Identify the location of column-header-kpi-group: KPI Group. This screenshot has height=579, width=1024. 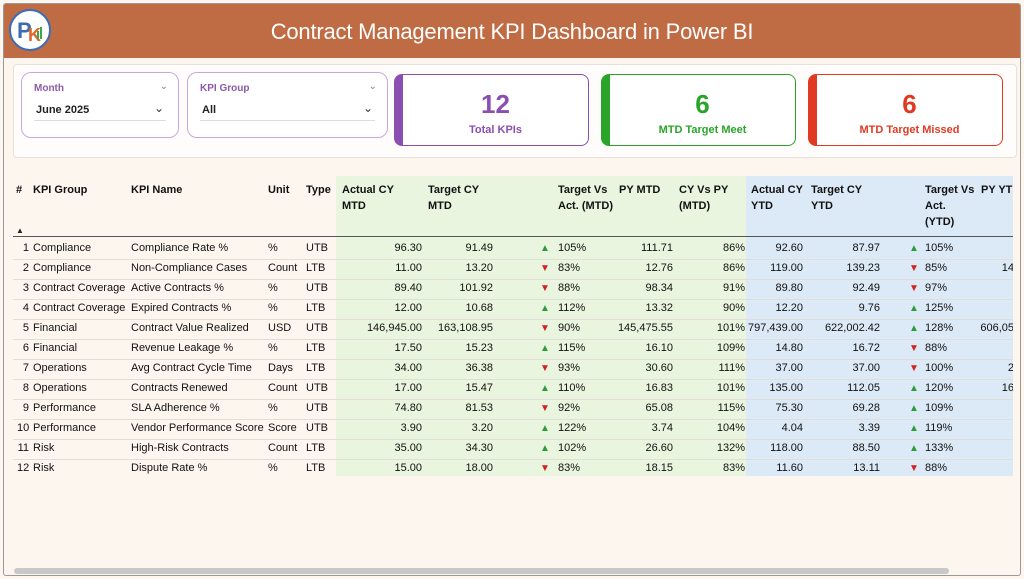
(60, 190).